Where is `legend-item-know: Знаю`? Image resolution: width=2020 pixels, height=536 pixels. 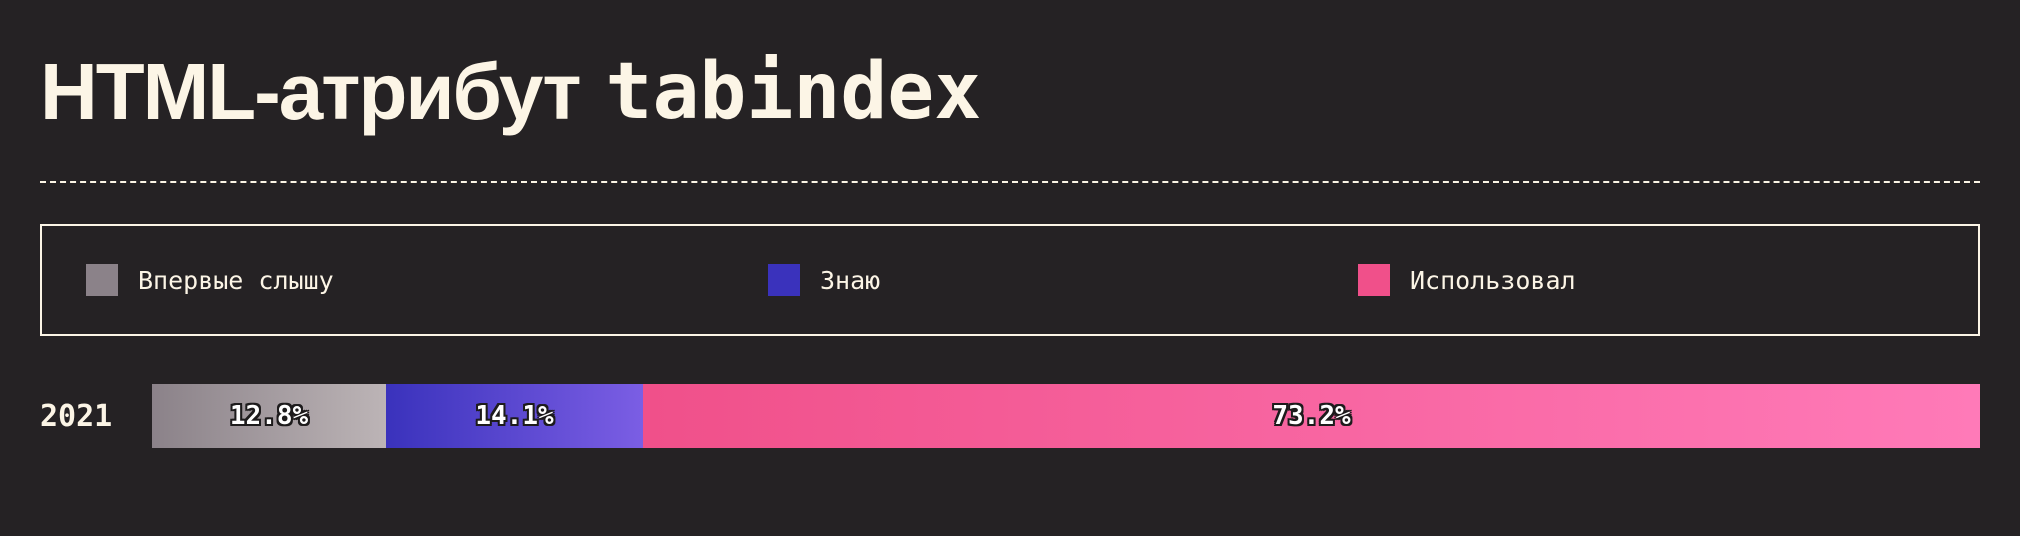 legend-item-know: Знаю is located at coordinates (824, 280).